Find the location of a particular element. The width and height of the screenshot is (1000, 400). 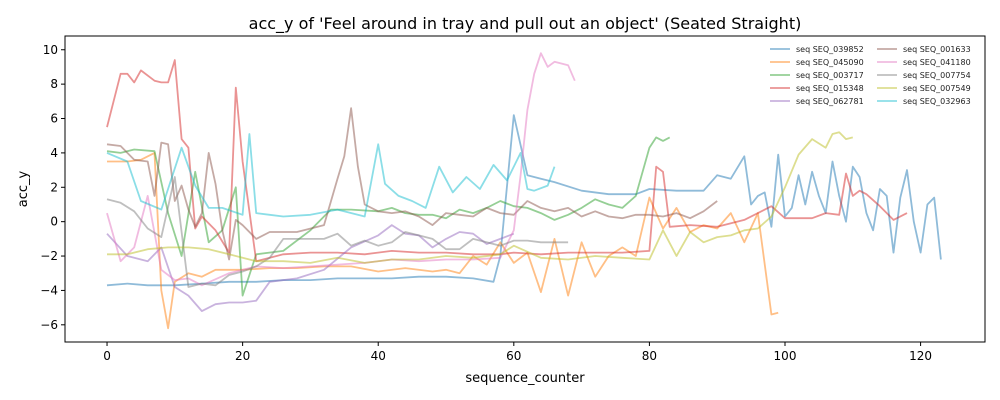

legend-label: seq SEQ_045090 is located at coordinates (830, 62).